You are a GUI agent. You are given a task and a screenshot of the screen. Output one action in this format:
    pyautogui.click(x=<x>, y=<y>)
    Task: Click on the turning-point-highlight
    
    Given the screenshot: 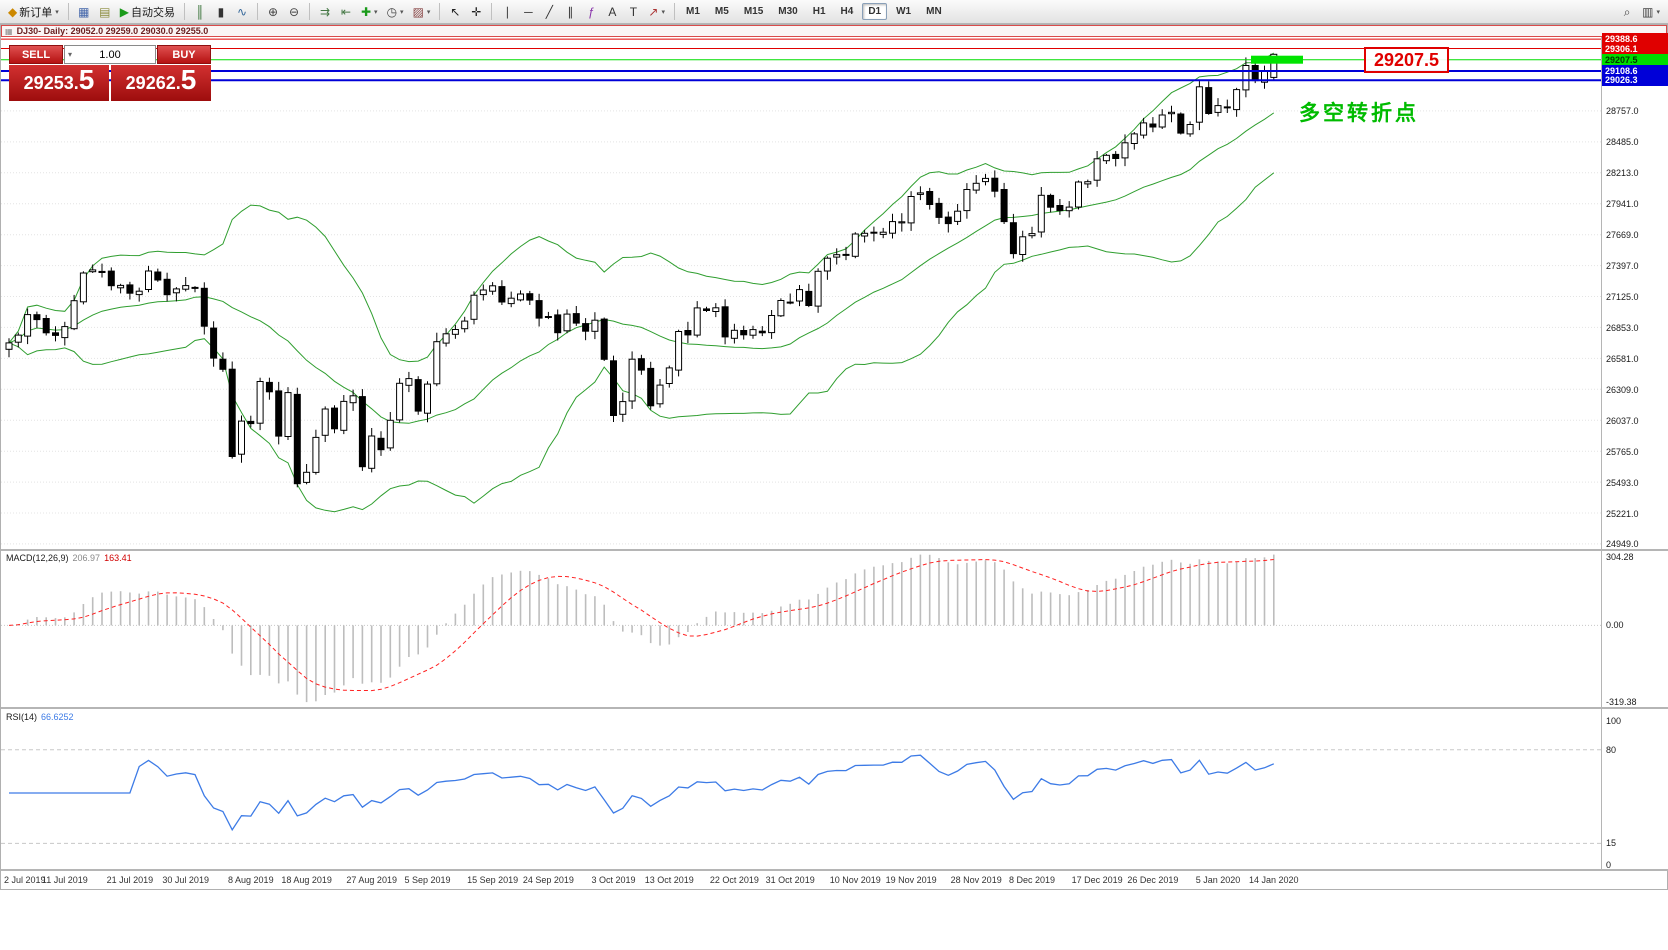 What is the action you would take?
    pyautogui.click(x=1277, y=59)
    